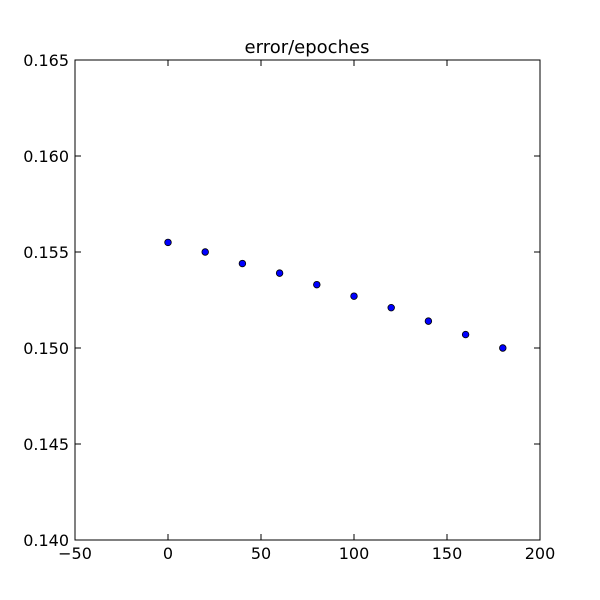 The width and height of the screenshot is (600, 600). What do you see at coordinates (46, 252) in the screenshot?
I see `y-tick-label: 0.155` at bounding box center [46, 252].